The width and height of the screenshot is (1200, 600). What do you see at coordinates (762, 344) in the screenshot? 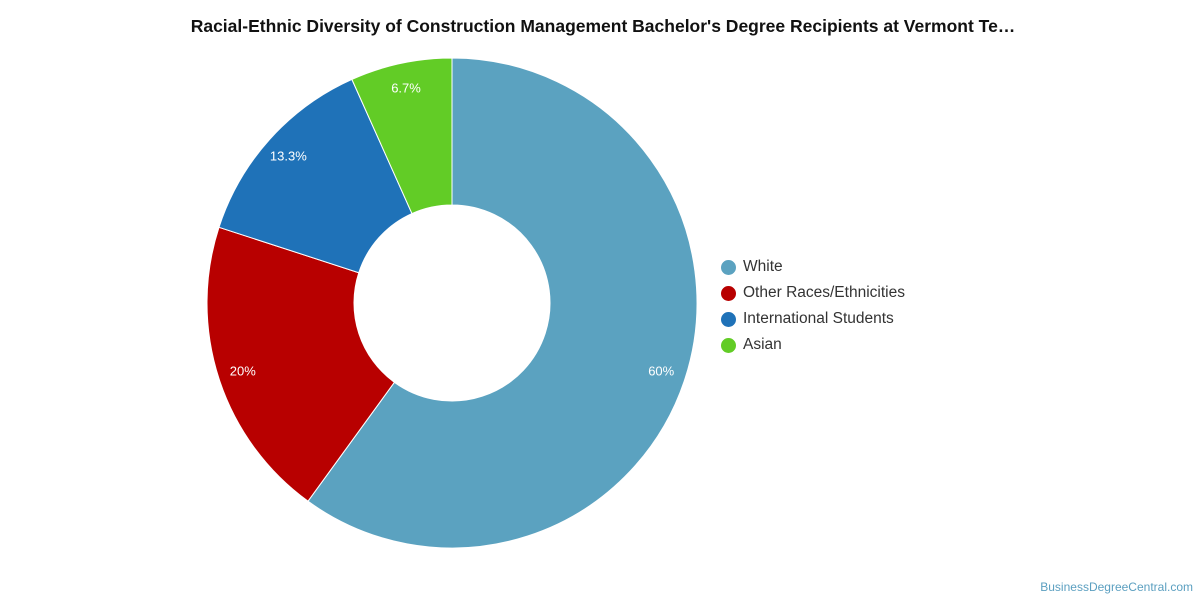
I see `legend-label: Asian` at bounding box center [762, 344].